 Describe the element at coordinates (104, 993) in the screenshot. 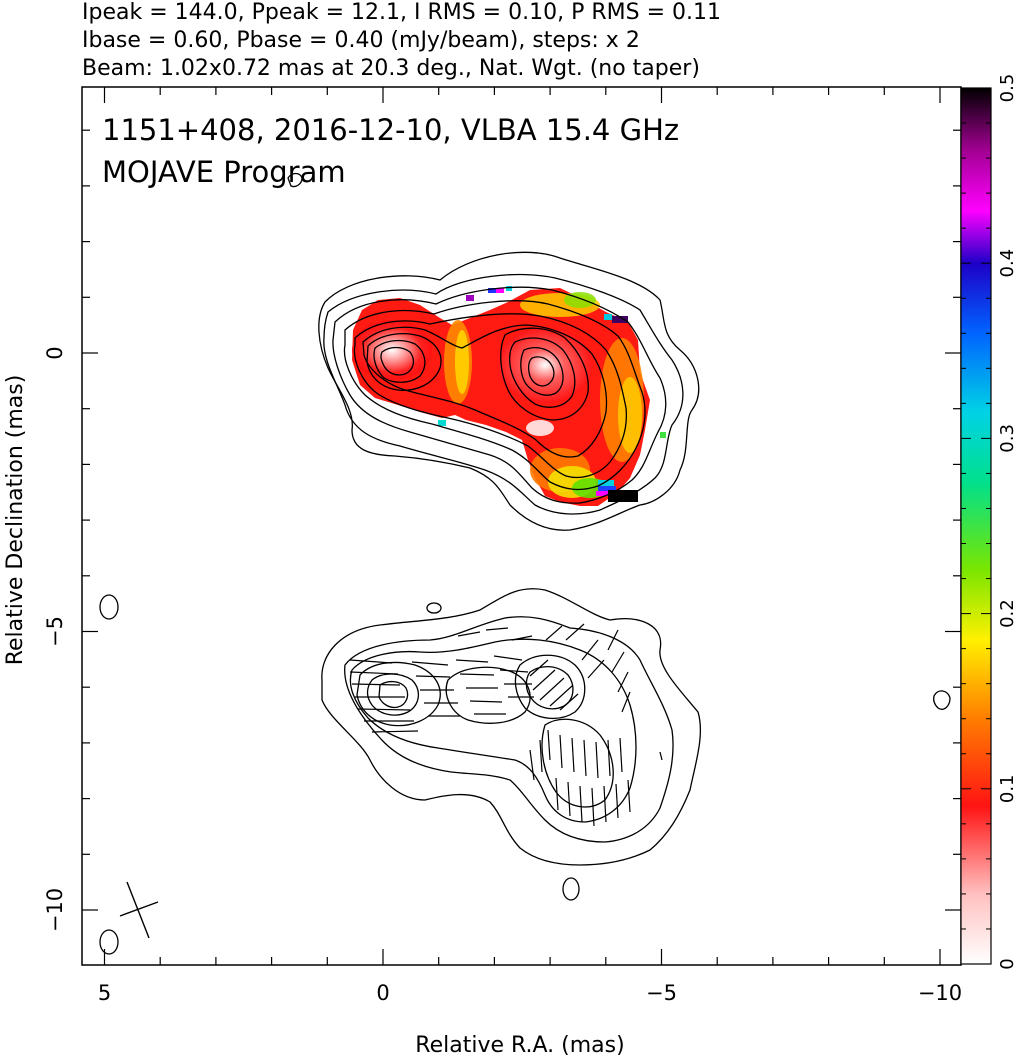

I see `x-tick-label: 5` at that location.